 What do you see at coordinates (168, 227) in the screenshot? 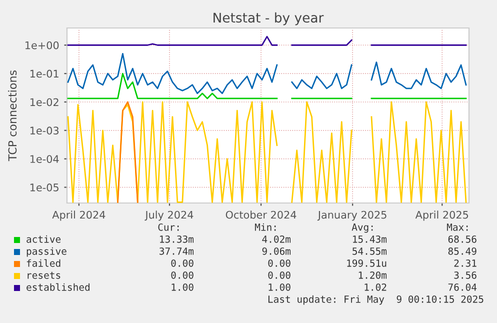
I see `text: Cur:` at bounding box center [168, 227].